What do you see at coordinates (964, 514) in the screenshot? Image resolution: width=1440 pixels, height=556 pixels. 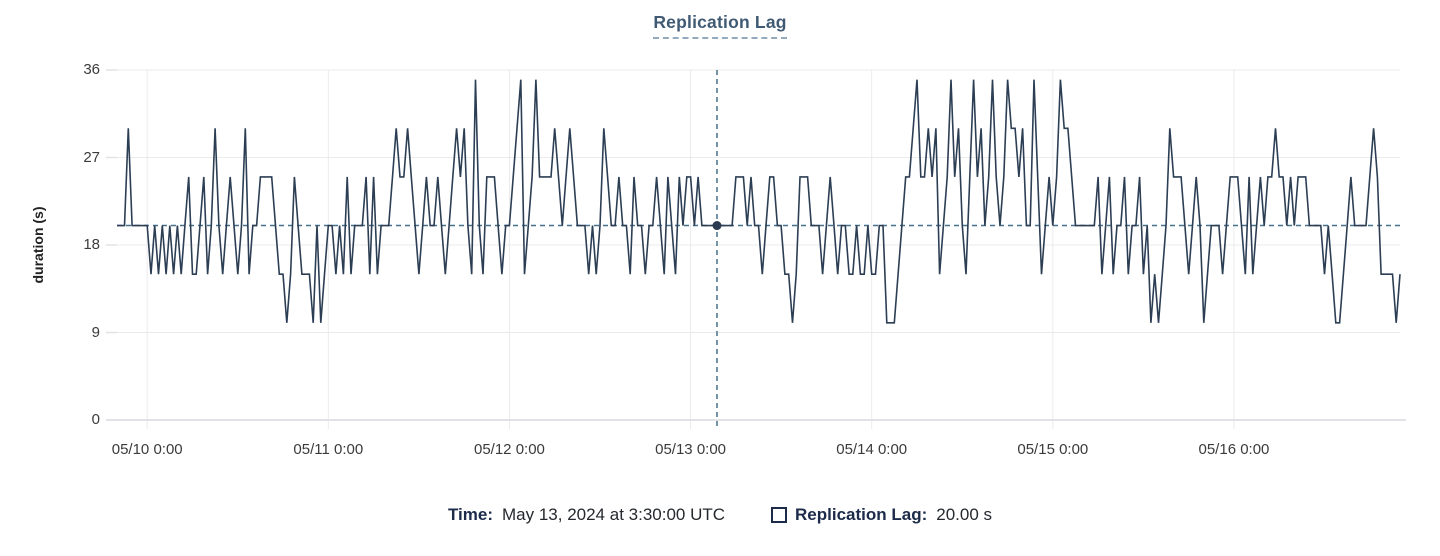 I see `legend-value: 20.00 s` at bounding box center [964, 514].